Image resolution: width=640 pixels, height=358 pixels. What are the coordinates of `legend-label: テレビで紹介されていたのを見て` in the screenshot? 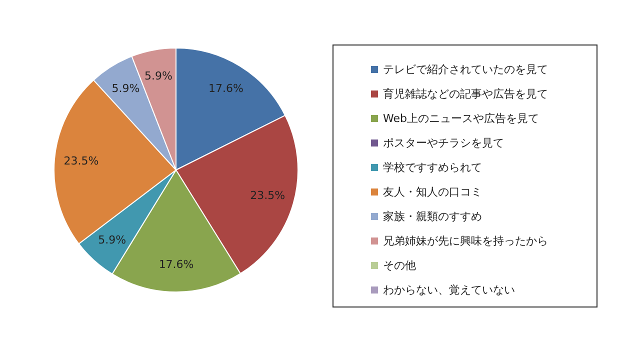 It's located at (465, 69).